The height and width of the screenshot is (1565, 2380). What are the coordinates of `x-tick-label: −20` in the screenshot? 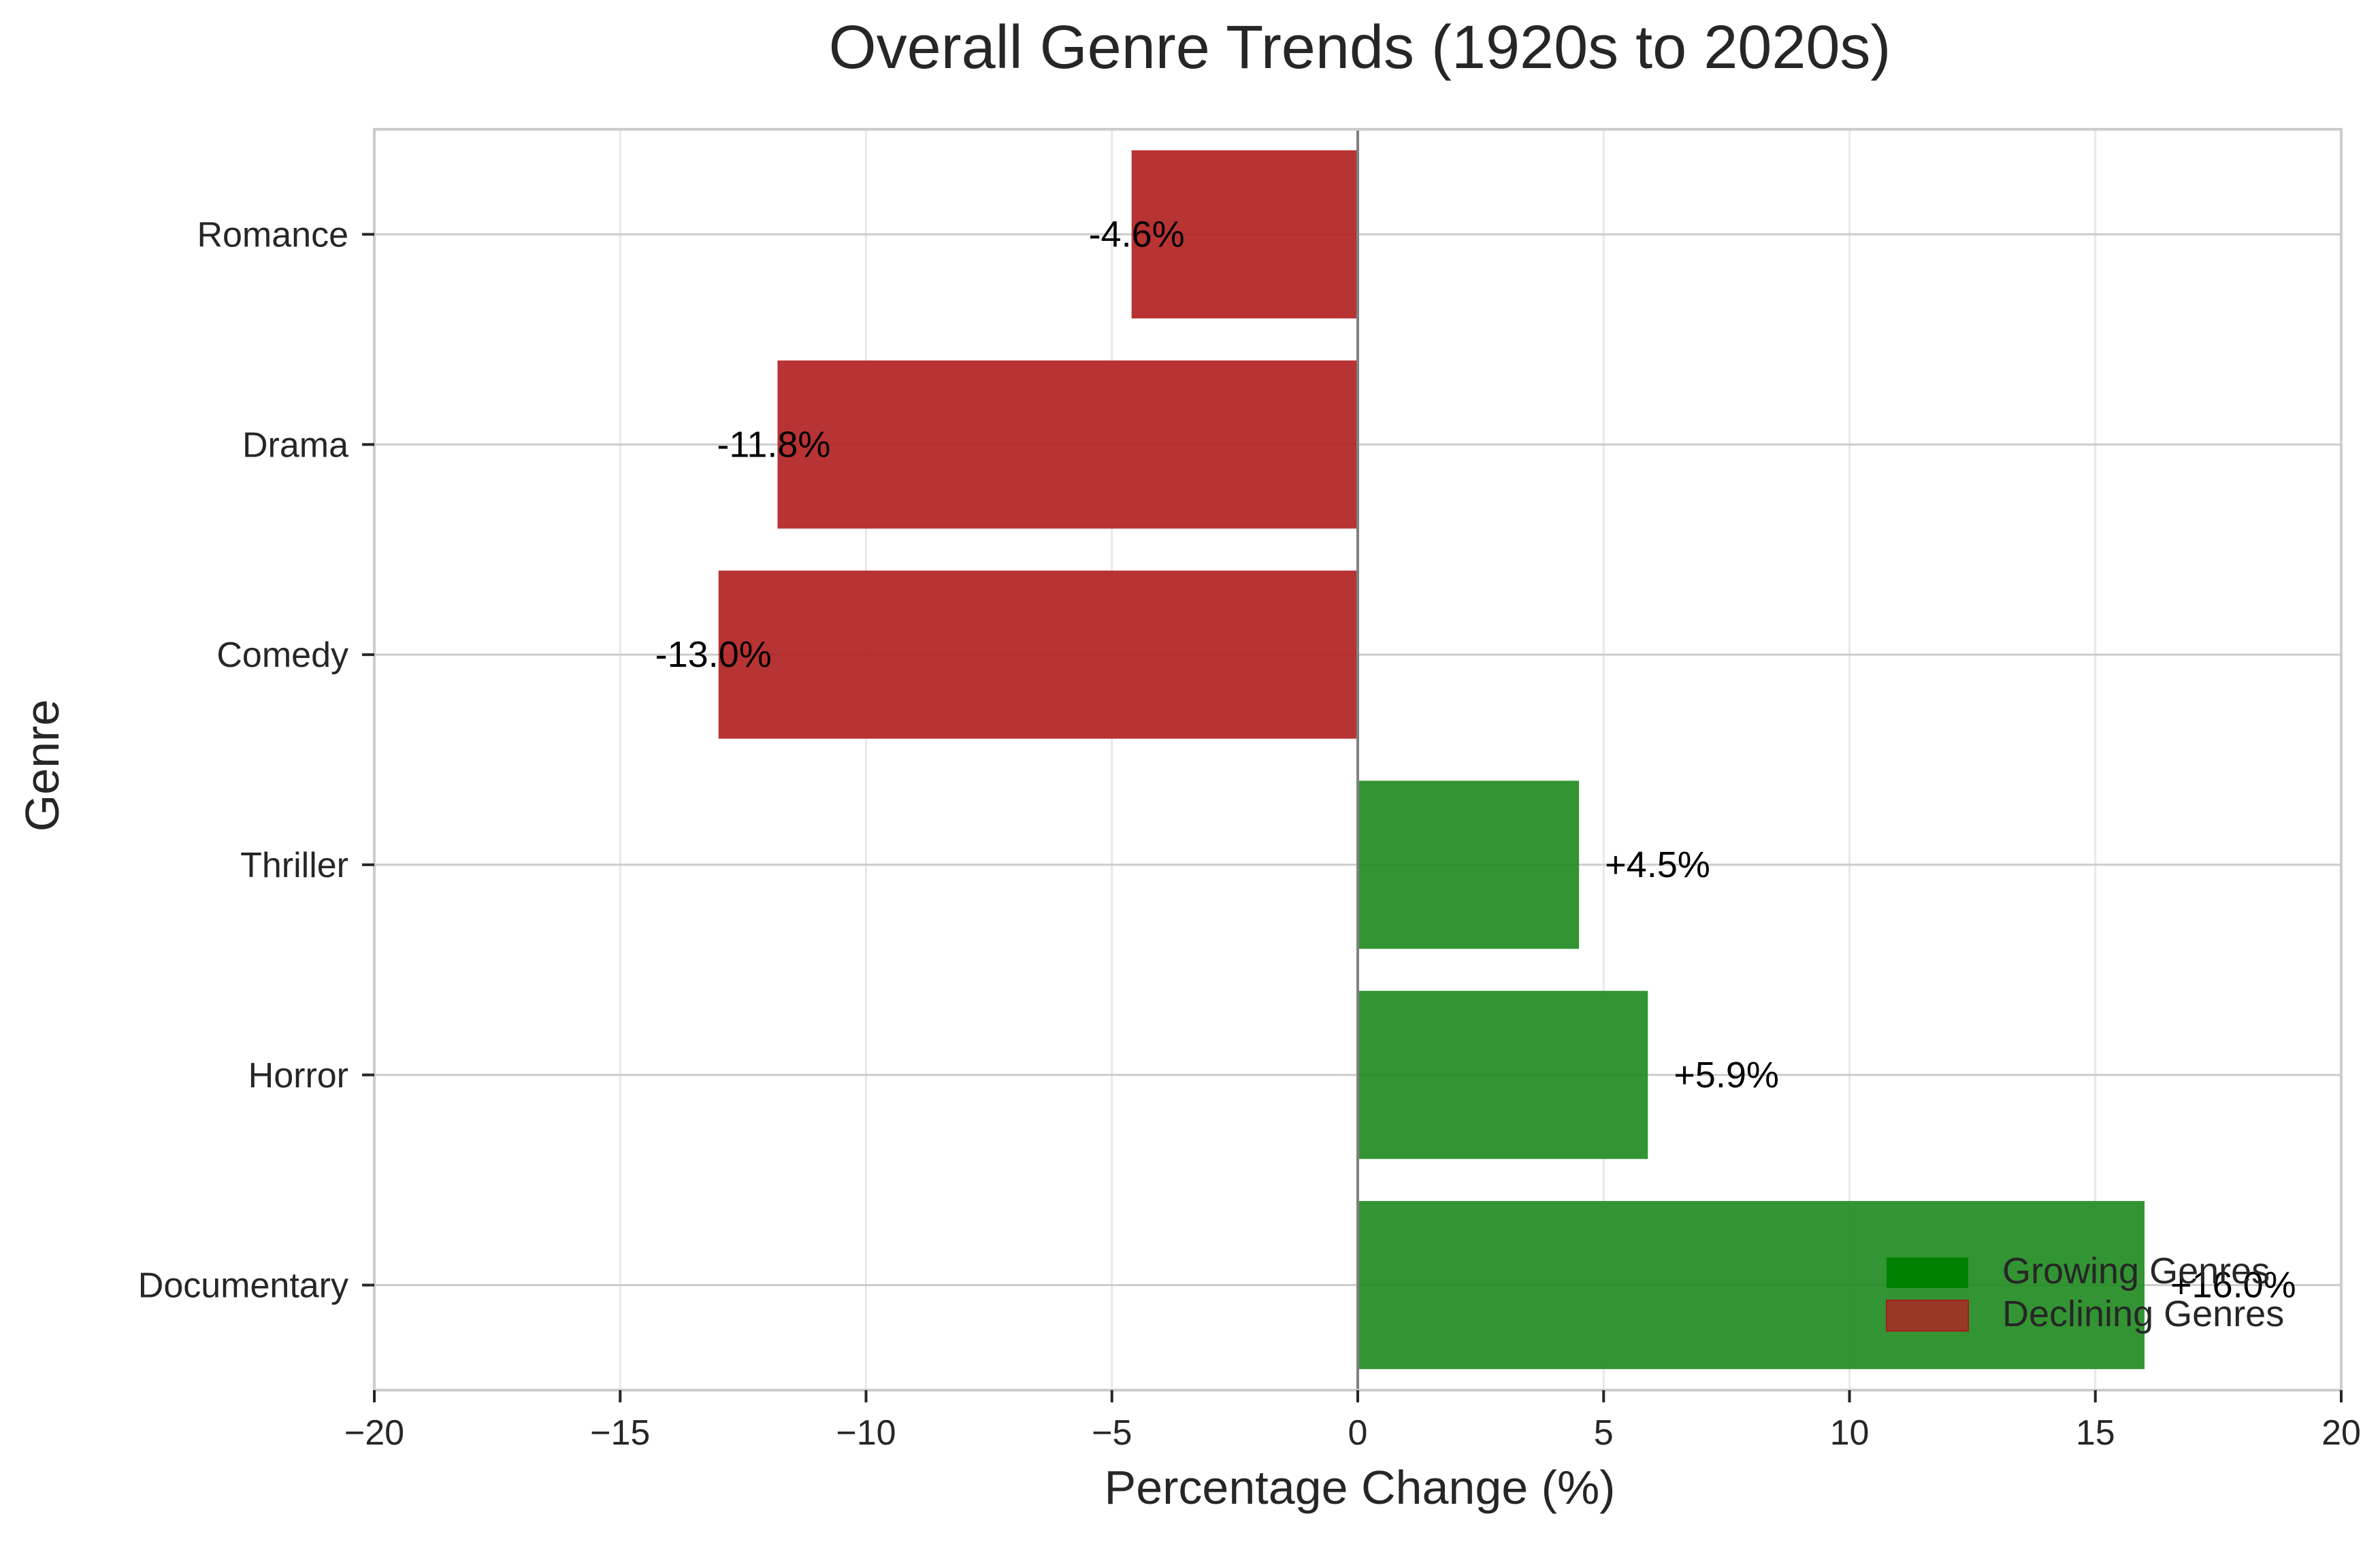 It's located at (374, 1433).